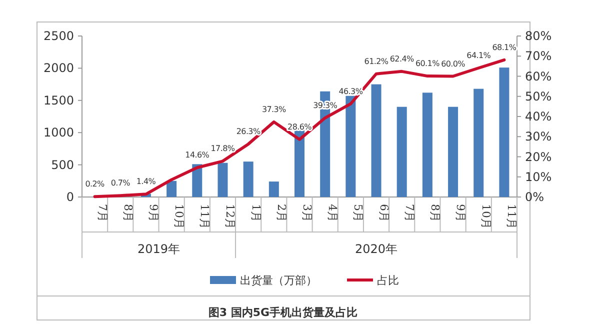 The height and width of the screenshot is (328, 594). I want to click on y2-tick-label: 80%, so click(538, 36).